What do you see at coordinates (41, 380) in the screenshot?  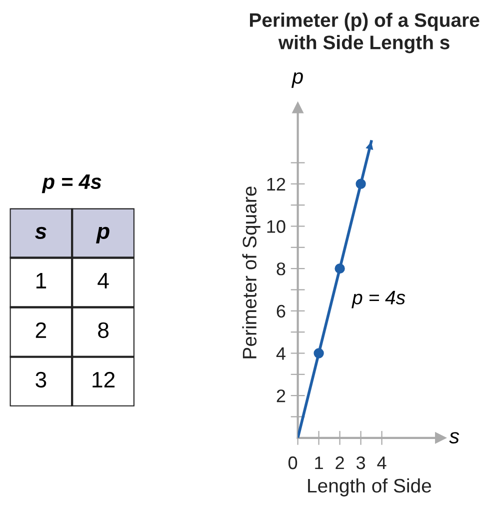 I see `text: 3` at bounding box center [41, 380].